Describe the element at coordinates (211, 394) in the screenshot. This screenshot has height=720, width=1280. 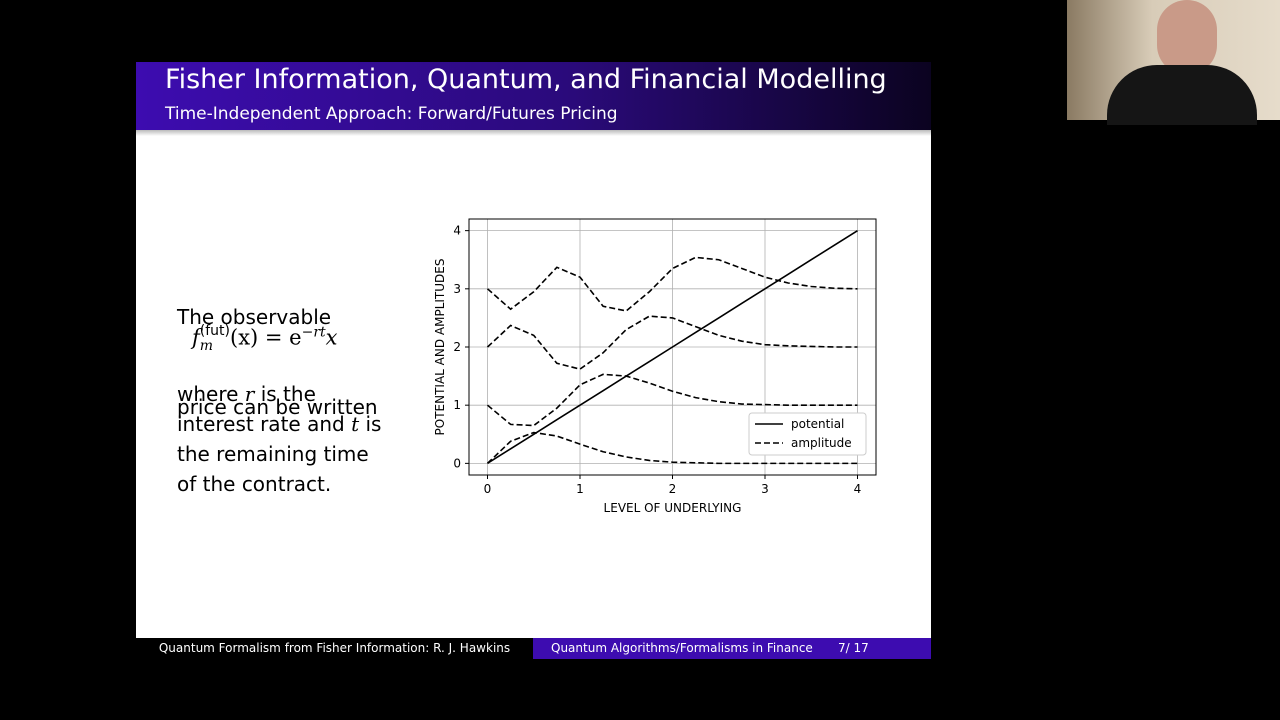
I see `text: where` at that location.